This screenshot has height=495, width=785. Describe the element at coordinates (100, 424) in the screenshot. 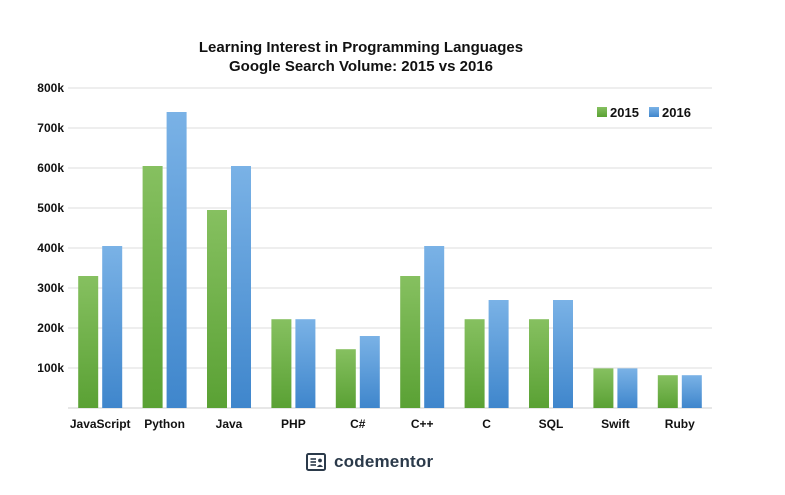

I see `x-tick-label: JavaScript` at that location.